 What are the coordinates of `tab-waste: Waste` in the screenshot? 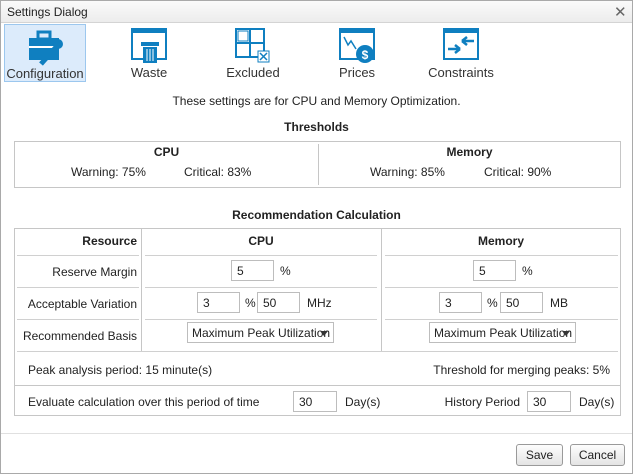 It's located at (149, 53).